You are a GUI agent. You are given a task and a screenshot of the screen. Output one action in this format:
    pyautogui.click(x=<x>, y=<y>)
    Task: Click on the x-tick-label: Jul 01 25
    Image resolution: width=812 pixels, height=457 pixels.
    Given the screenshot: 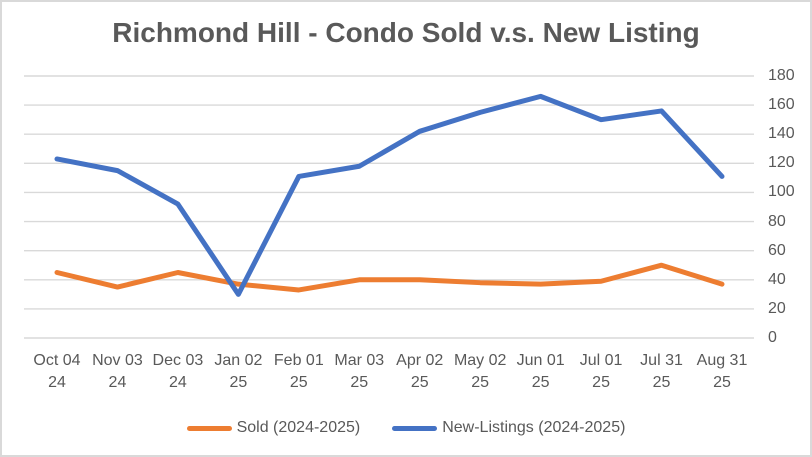 What is the action you would take?
    pyautogui.click(x=601, y=372)
    